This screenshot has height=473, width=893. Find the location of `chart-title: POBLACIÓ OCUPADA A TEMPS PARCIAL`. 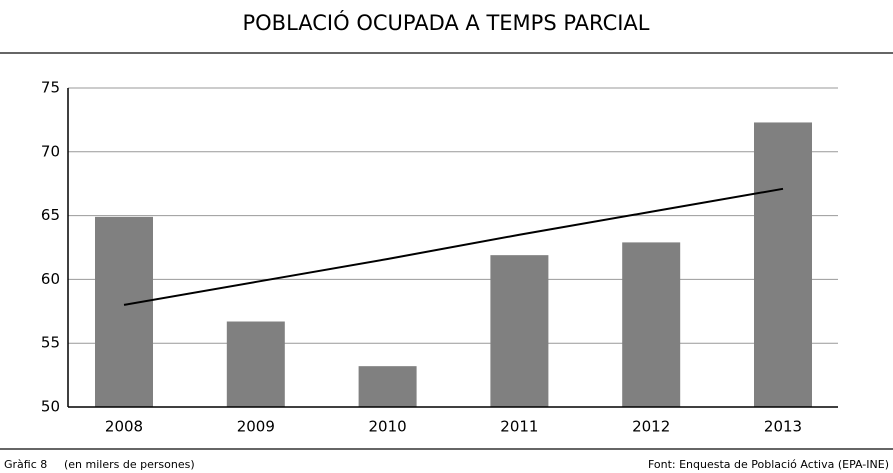

chart-title: POBLACIÓ OCUPADA A TEMPS PARCIAL is located at coordinates (445, 22).